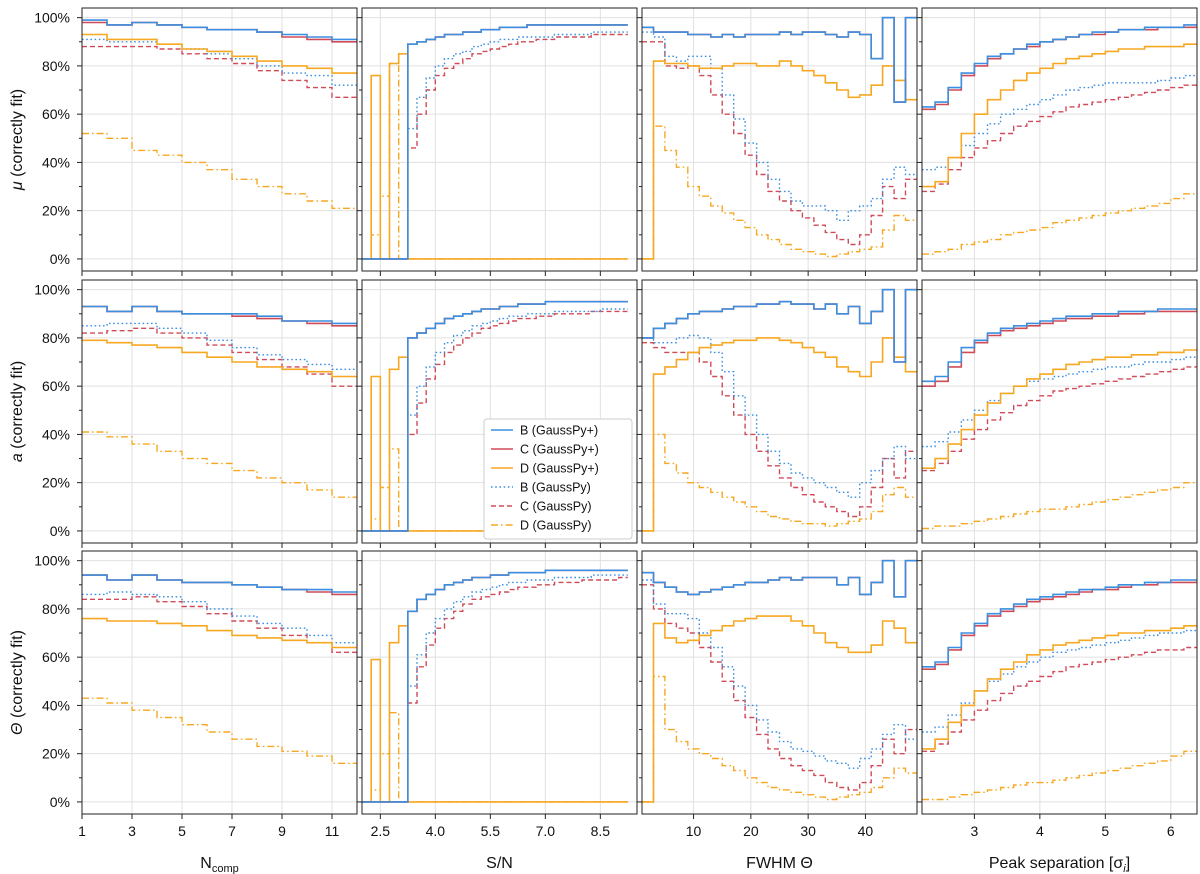 The height and width of the screenshot is (874, 1200). What do you see at coordinates (555, 488) in the screenshot?
I see `legend-label-b-gausspy: B (GaussPy)` at bounding box center [555, 488].